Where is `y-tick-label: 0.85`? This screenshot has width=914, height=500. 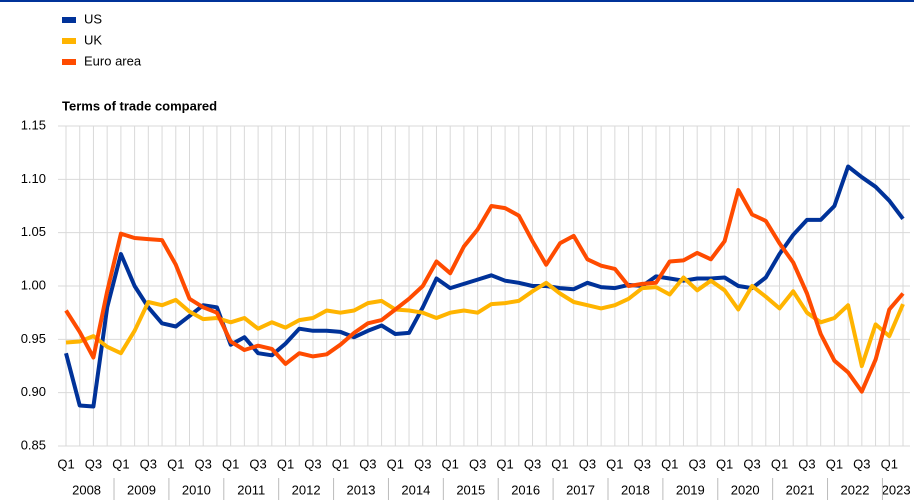 y-tick-label: 0.85 is located at coordinates (33, 444).